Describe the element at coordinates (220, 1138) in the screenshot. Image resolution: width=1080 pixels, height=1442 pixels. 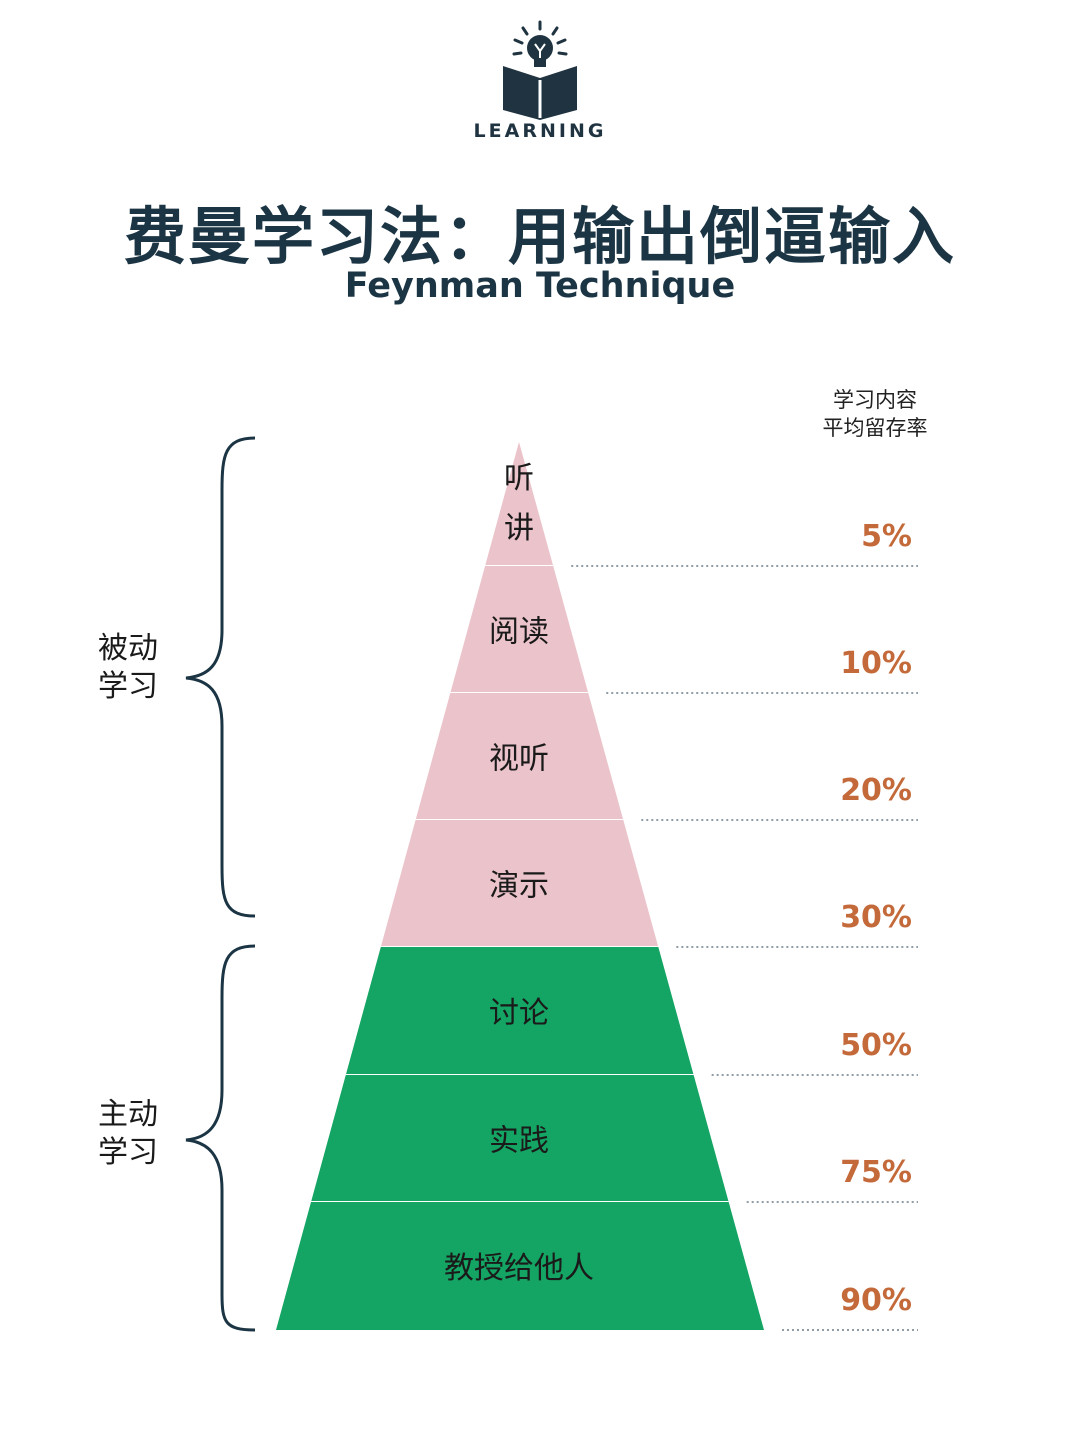
I see `active-group-brace` at that location.